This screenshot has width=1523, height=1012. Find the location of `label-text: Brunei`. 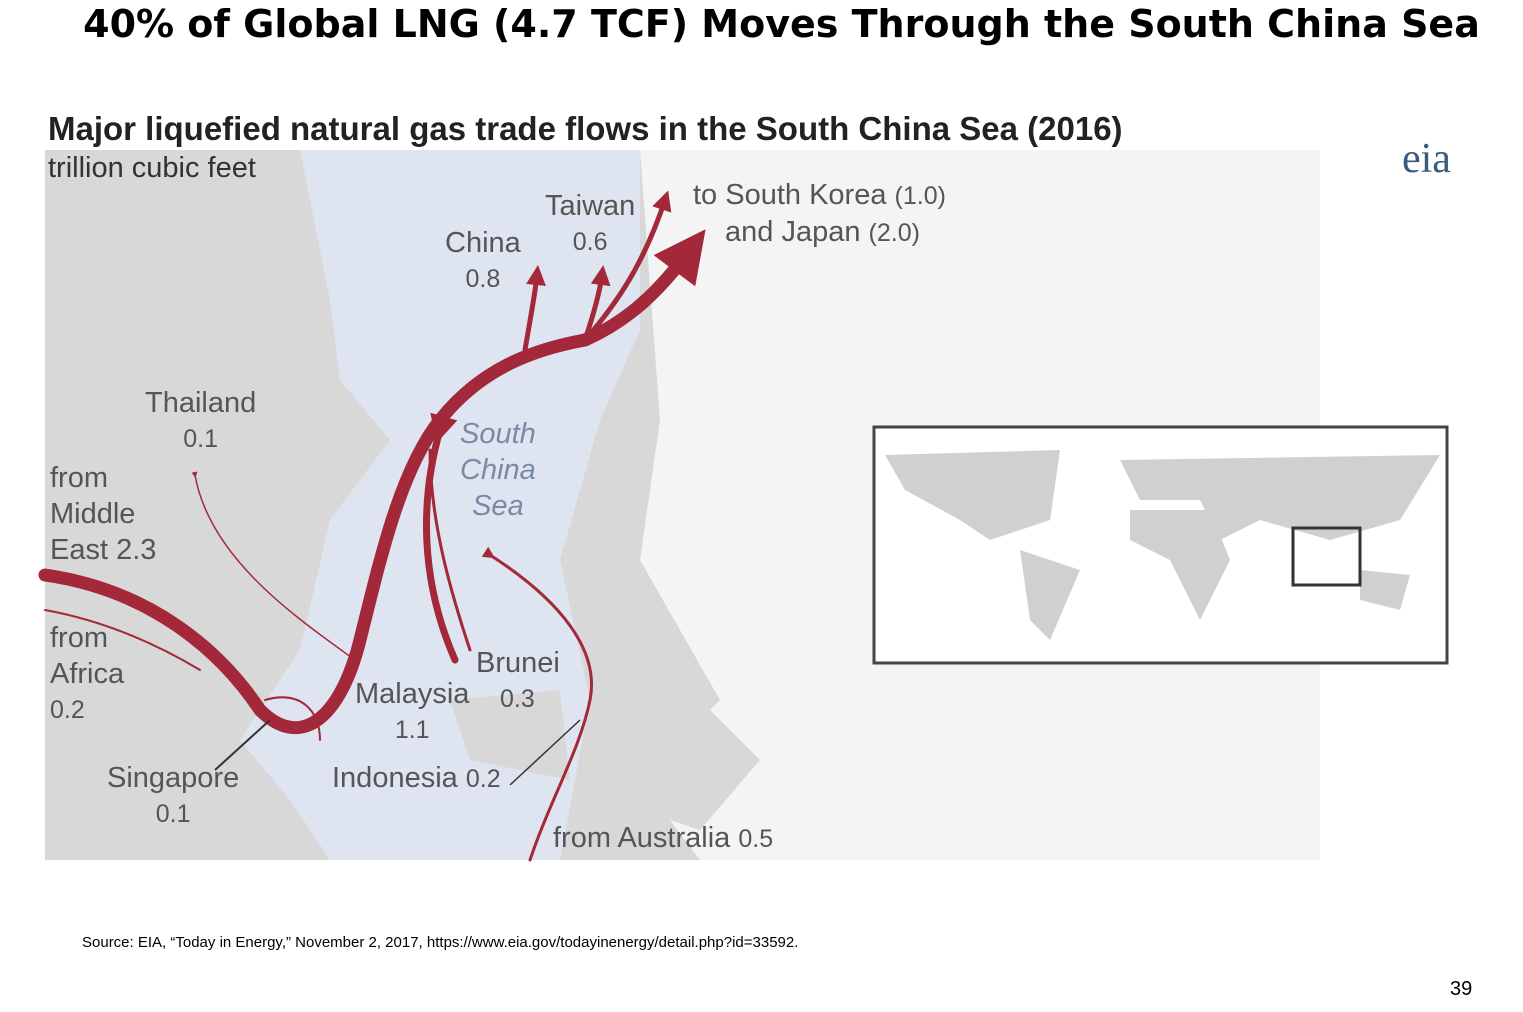

label-text: Brunei is located at coordinates (518, 663).